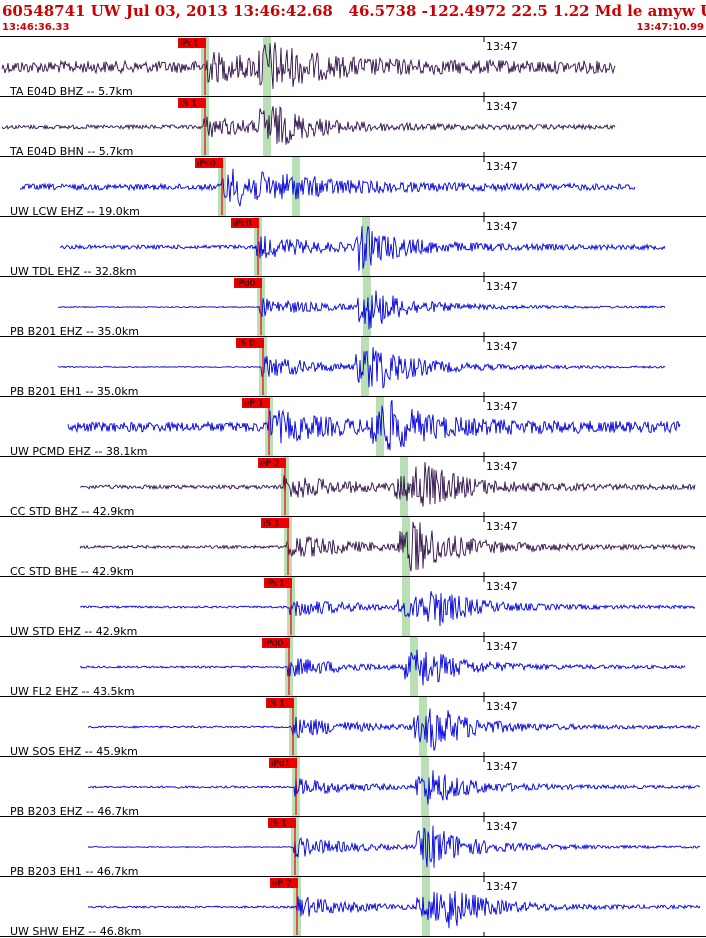  What do you see at coordinates (71, 151) in the screenshot?
I see `station-label: TA E04D BHN -- 5.7km` at bounding box center [71, 151].